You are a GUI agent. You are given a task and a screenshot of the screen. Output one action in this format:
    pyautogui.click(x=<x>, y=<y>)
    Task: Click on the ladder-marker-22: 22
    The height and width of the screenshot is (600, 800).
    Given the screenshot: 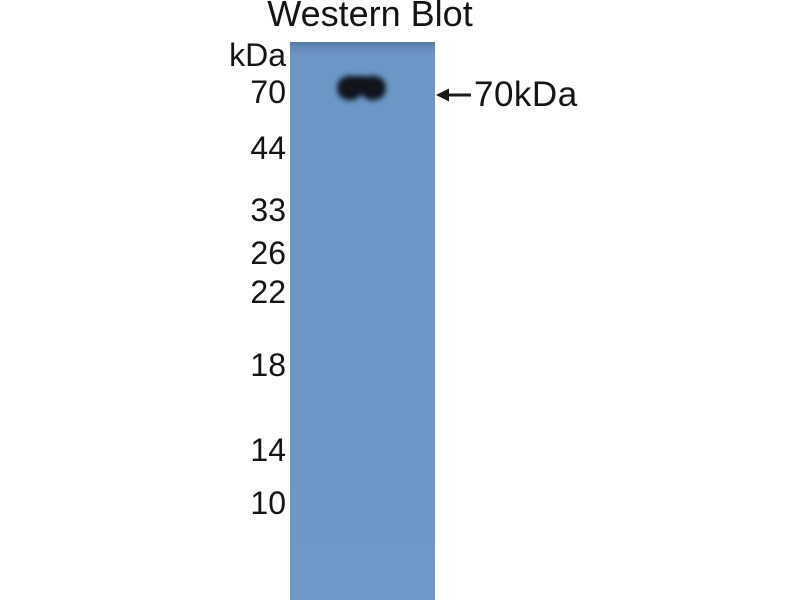 What is the action you would take?
    pyautogui.click(x=268, y=292)
    